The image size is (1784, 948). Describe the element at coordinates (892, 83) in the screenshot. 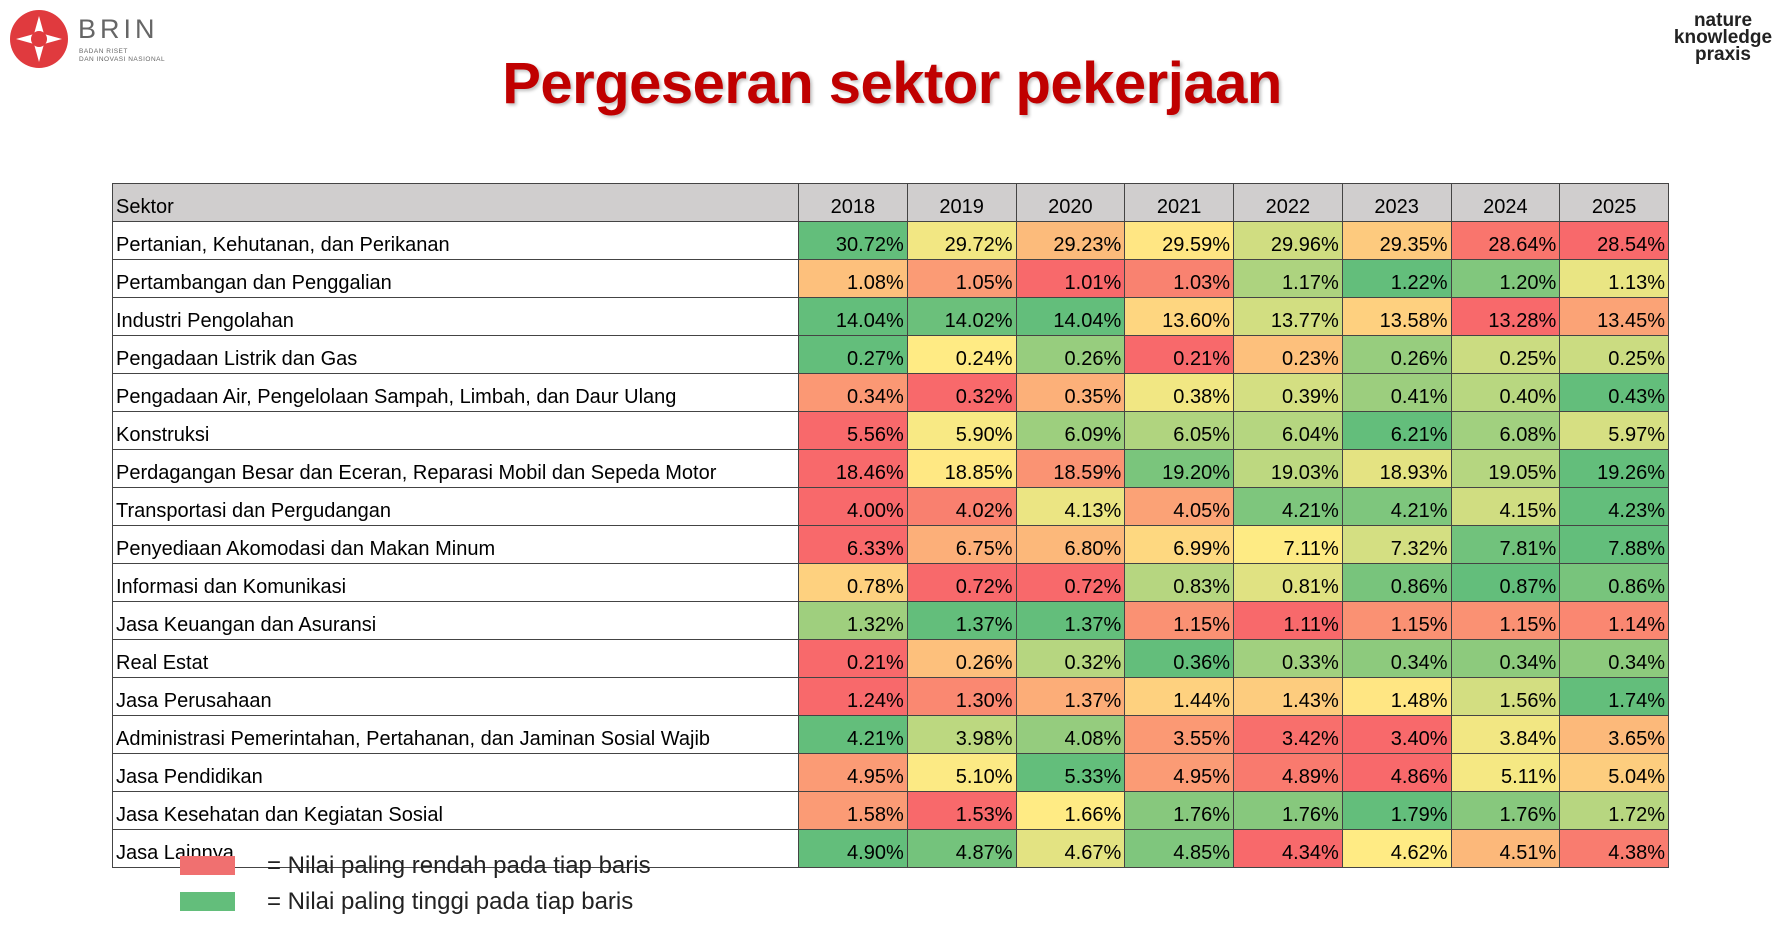

I see `title: Pergeseran sektor pekerjaan` at that location.